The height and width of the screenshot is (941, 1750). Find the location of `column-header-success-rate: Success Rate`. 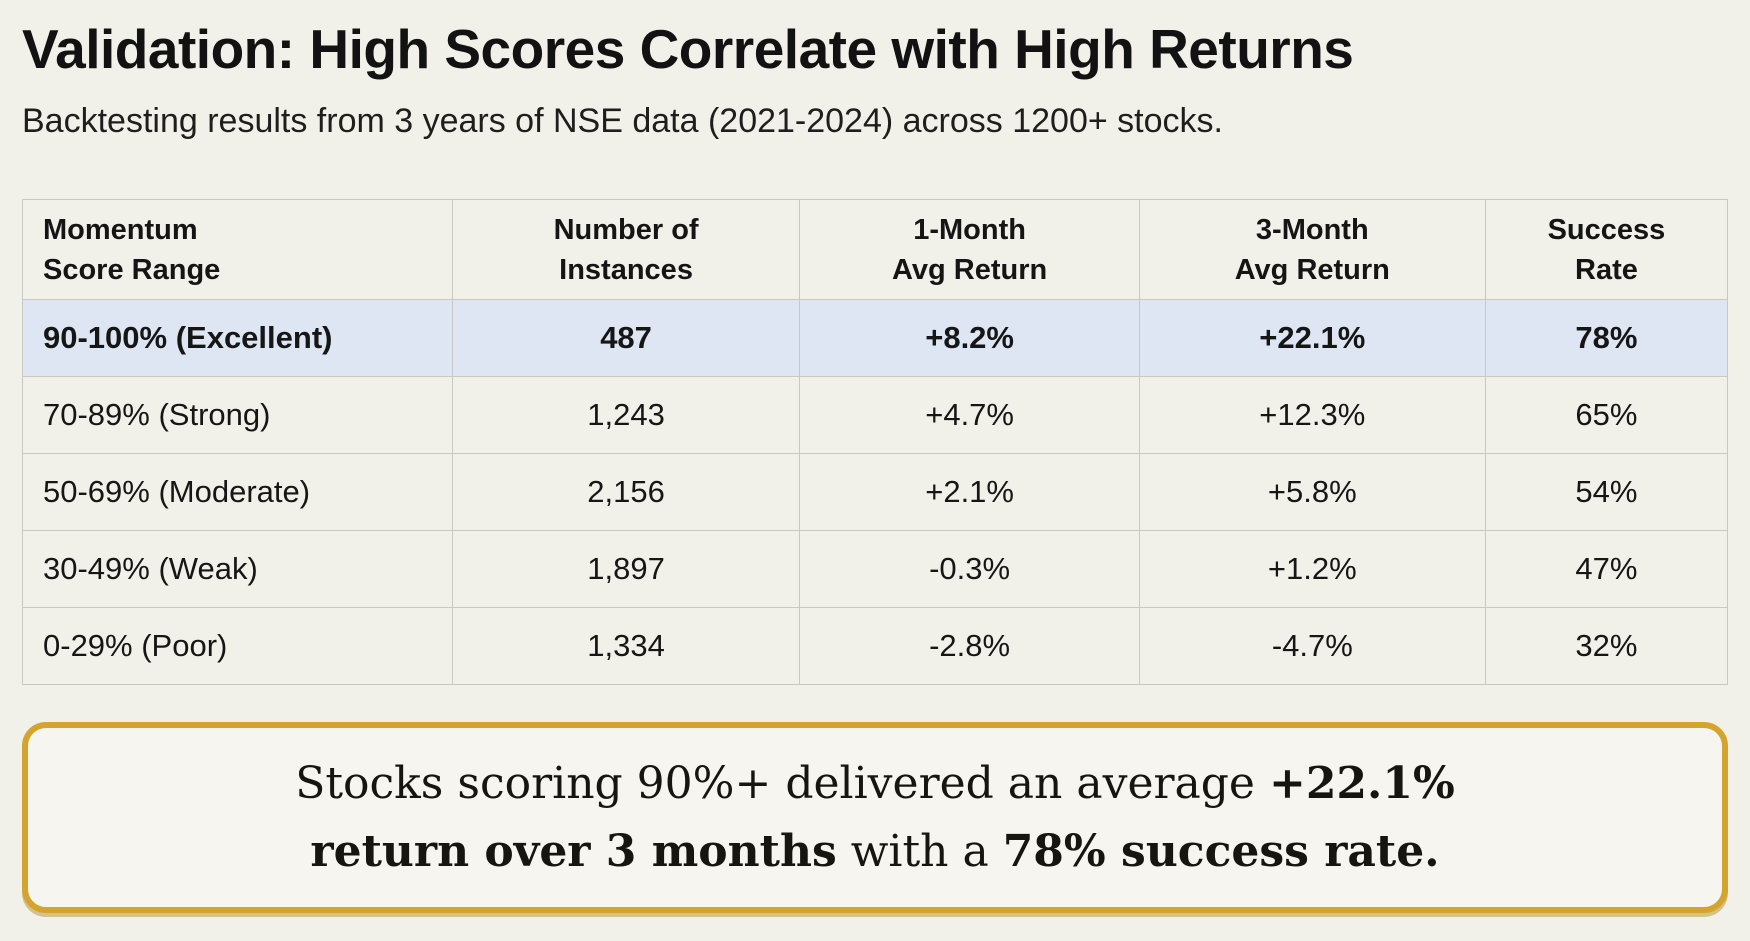

column-header-success-rate: Success Rate is located at coordinates (1606, 250).